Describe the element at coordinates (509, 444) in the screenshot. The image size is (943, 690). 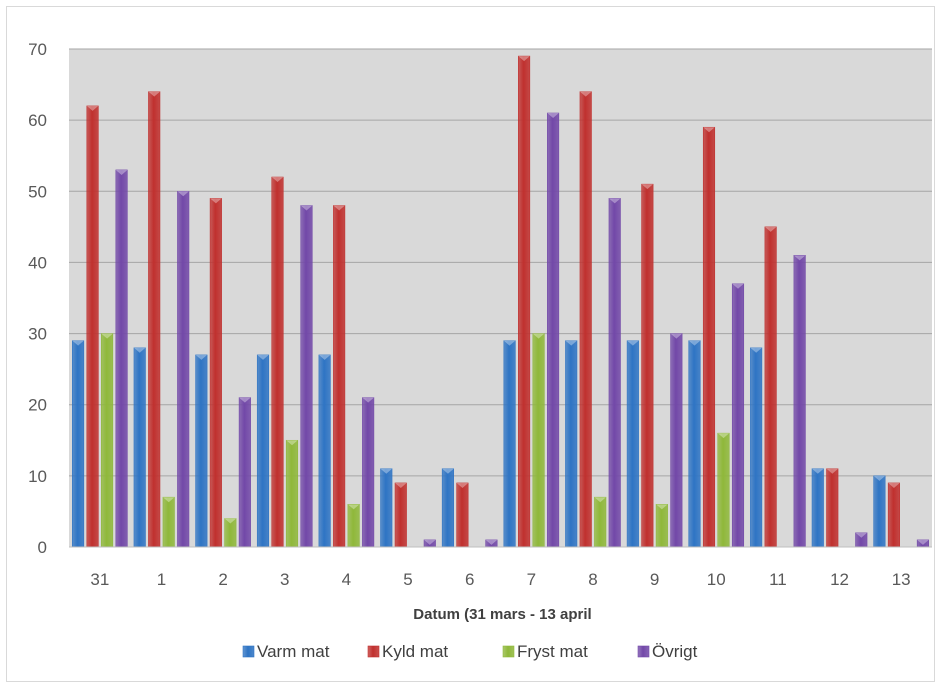
I see `bar: Varm mat 7: 29` at that location.